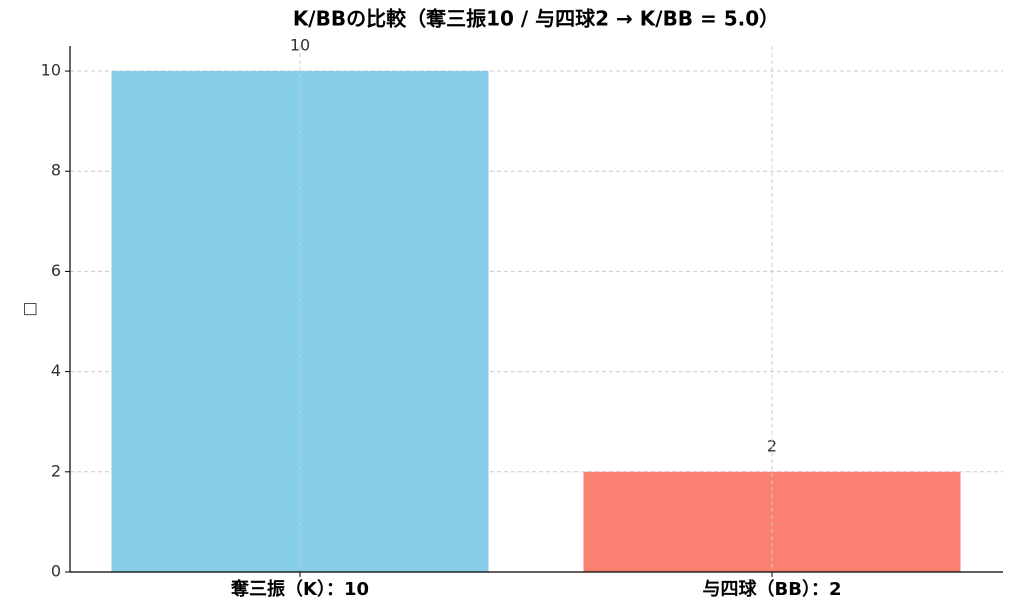 This screenshot has width=1024, height=614. I want to click on bar, so click(772, 521).